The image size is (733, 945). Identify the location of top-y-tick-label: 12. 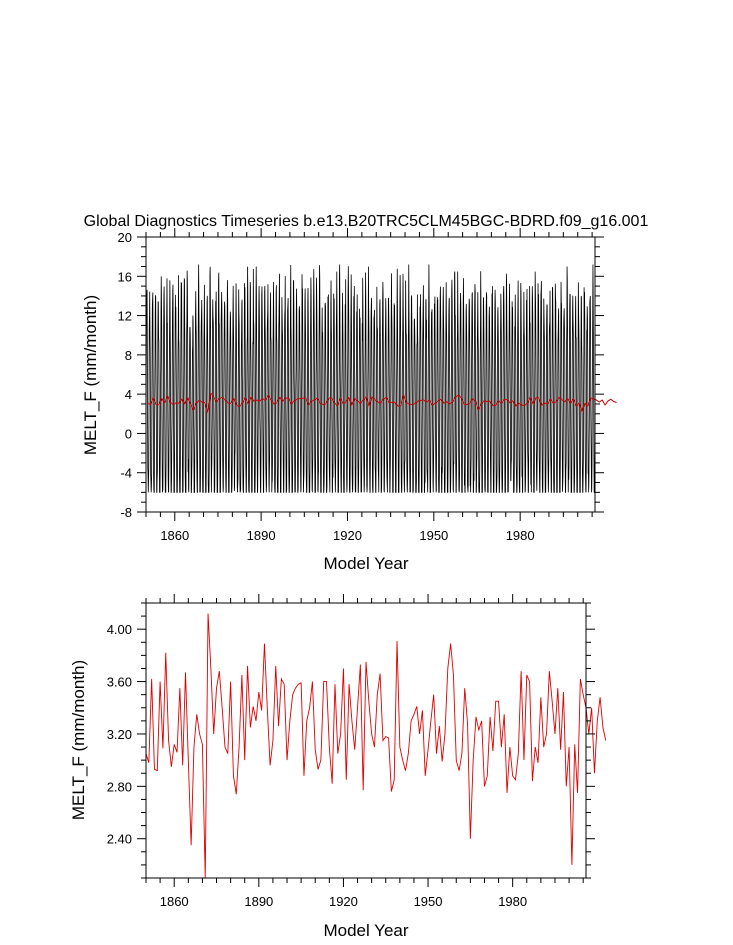
(125, 316).